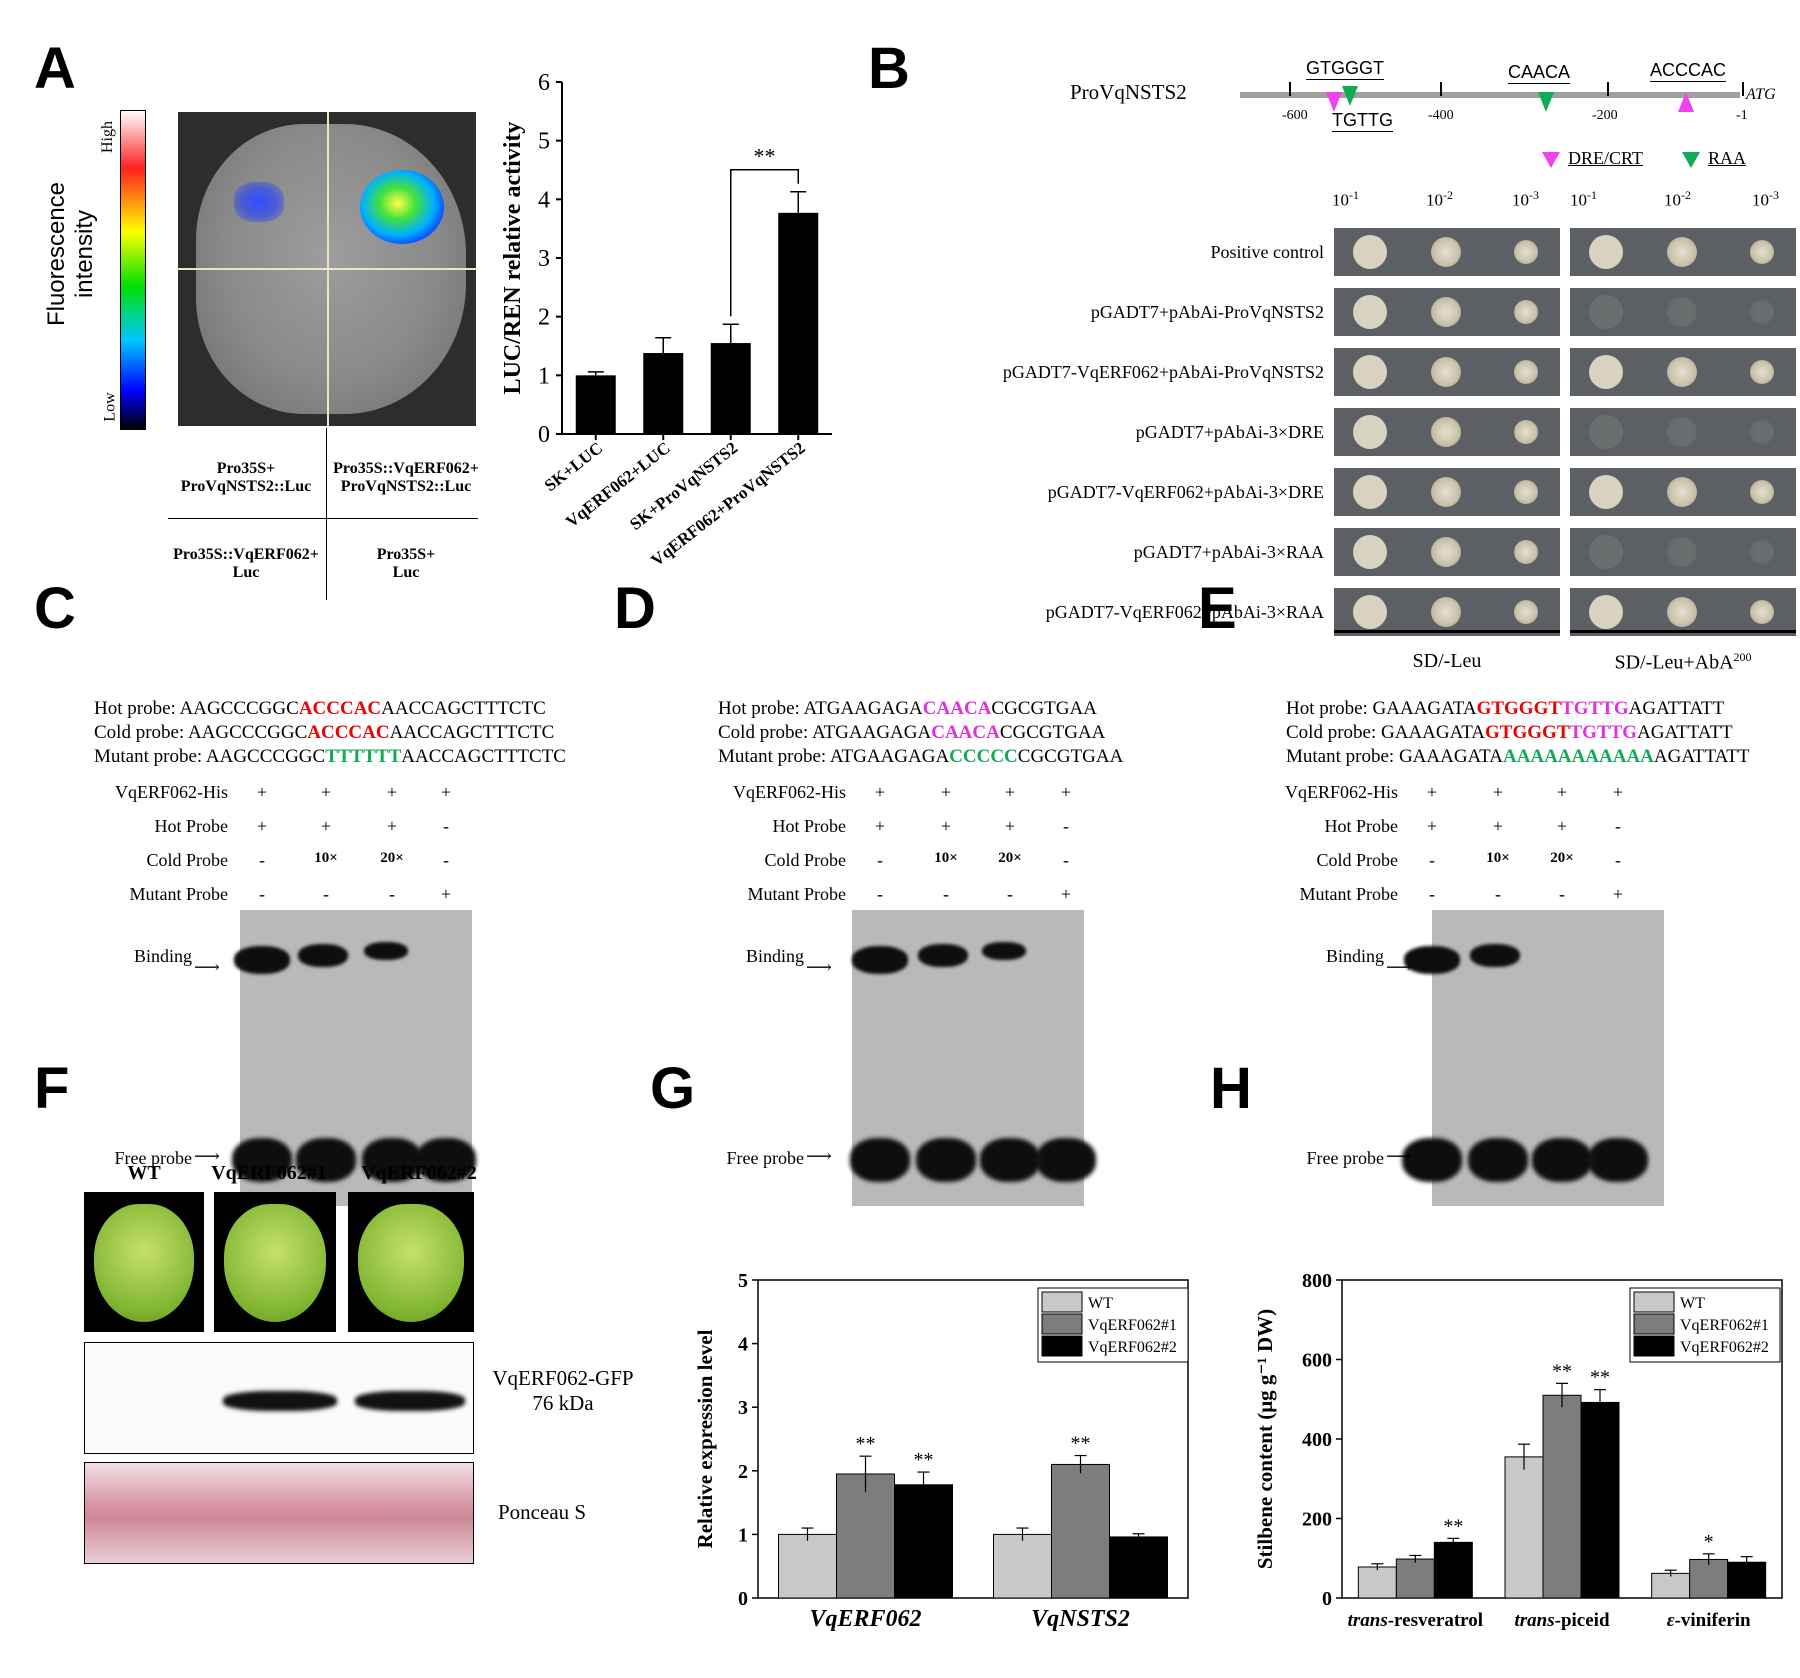 The height and width of the screenshot is (1678, 1800). Describe the element at coordinates (1490, 95) in the screenshot. I see `promoter-line` at that location.